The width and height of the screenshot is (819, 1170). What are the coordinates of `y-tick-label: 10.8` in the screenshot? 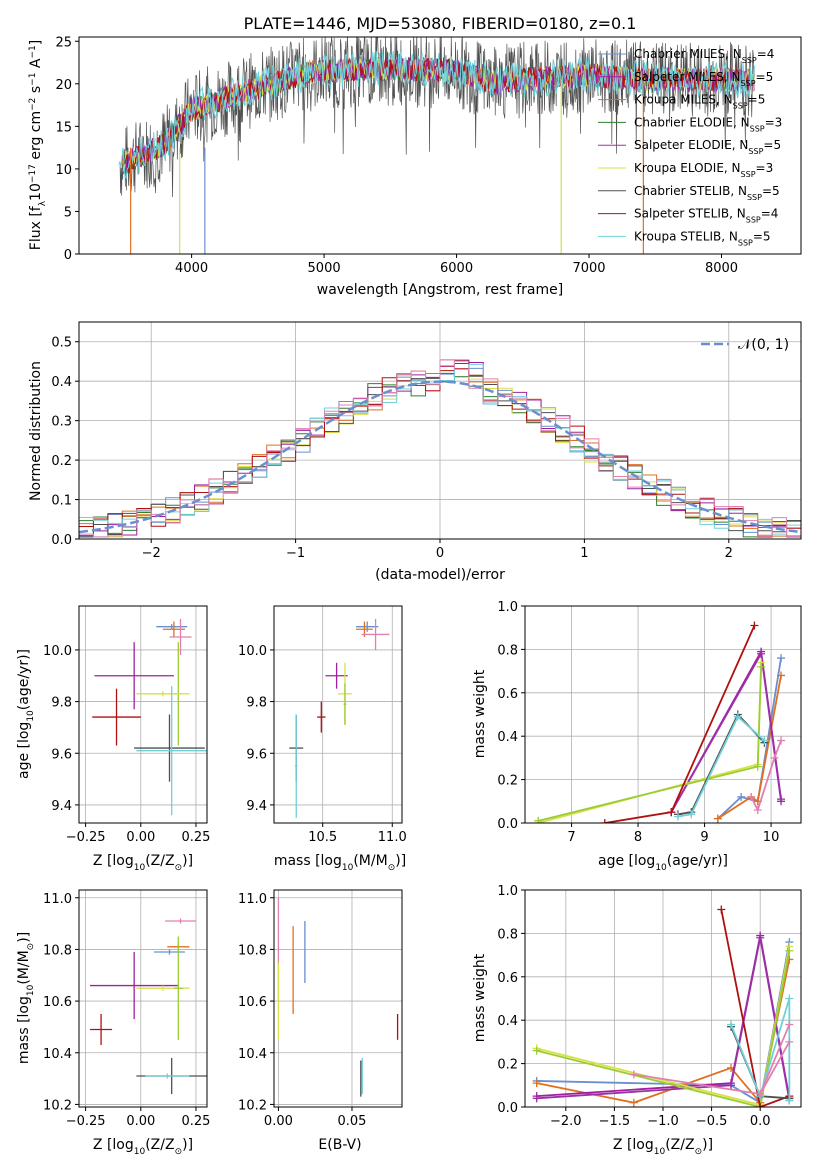 It's located at (57, 950).